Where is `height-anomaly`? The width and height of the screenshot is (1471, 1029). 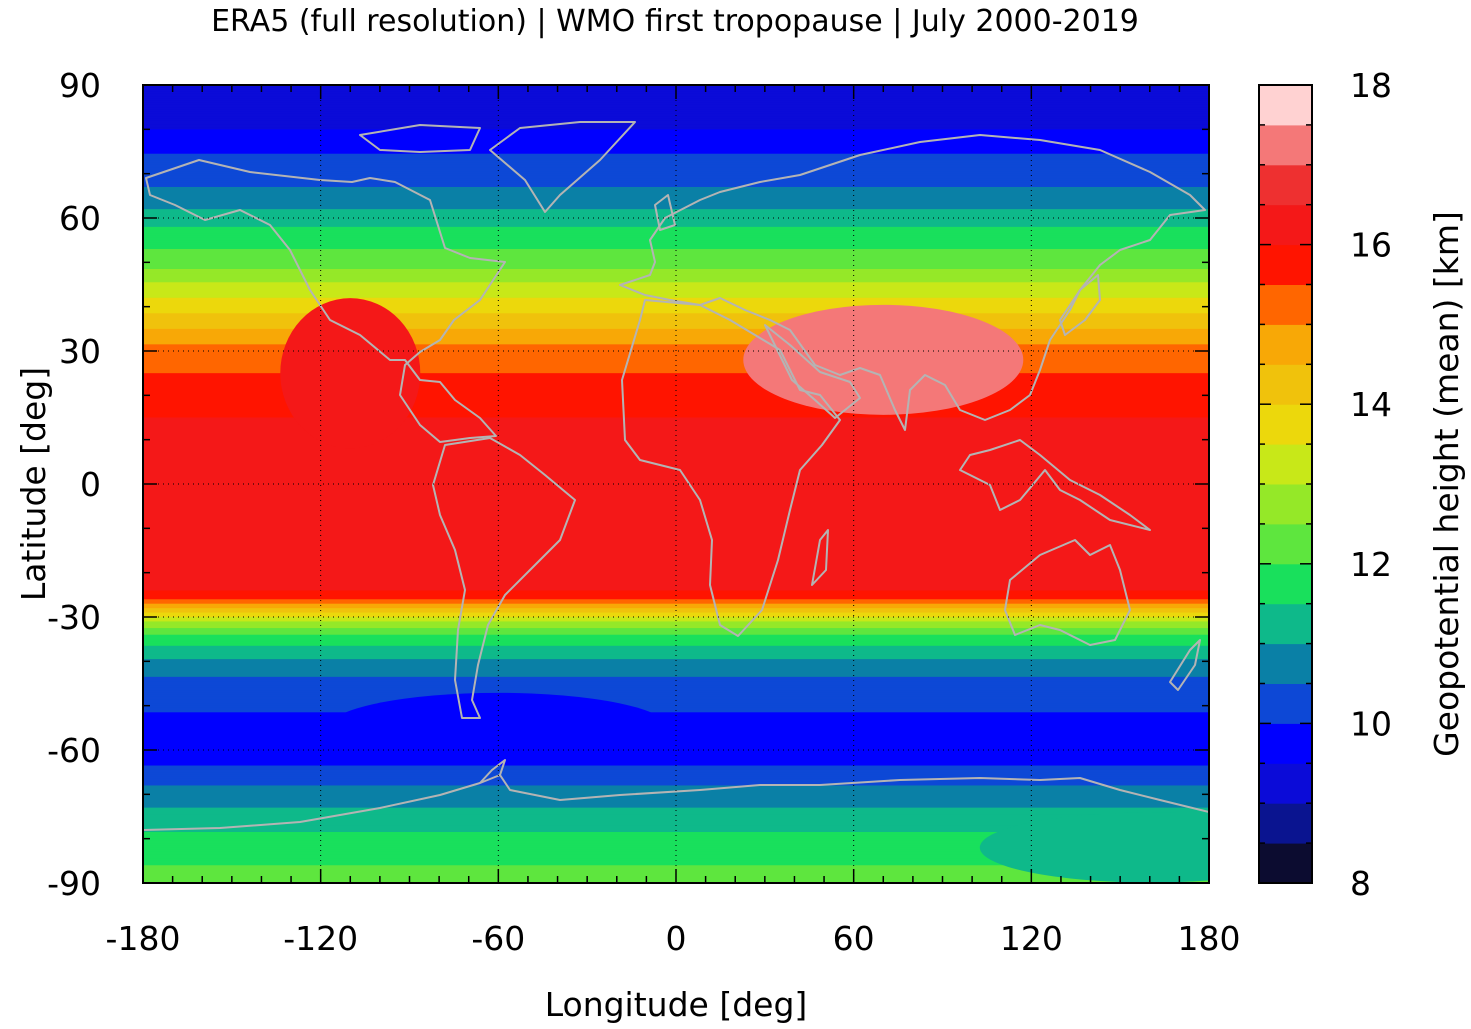
height-anomaly is located at coordinates (350, 373).